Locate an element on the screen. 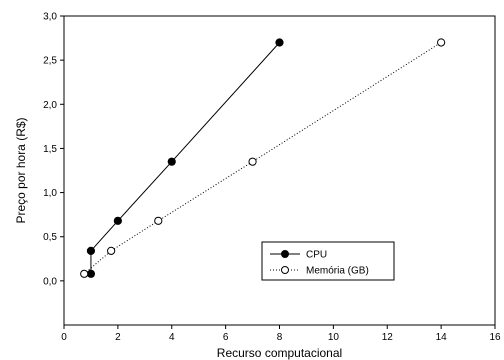  legend-label-memoria: Memória (GB) is located at coordinates (337, 271).